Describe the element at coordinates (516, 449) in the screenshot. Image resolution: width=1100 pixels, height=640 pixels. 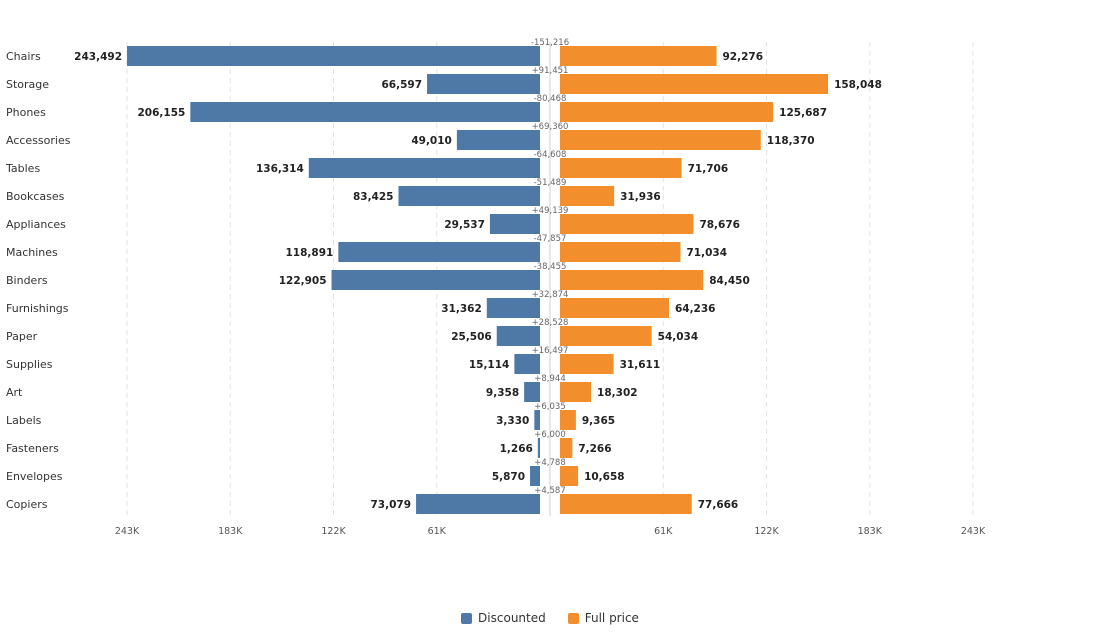
I see `value-label-discounted-fasteners: 1,266` at that location.